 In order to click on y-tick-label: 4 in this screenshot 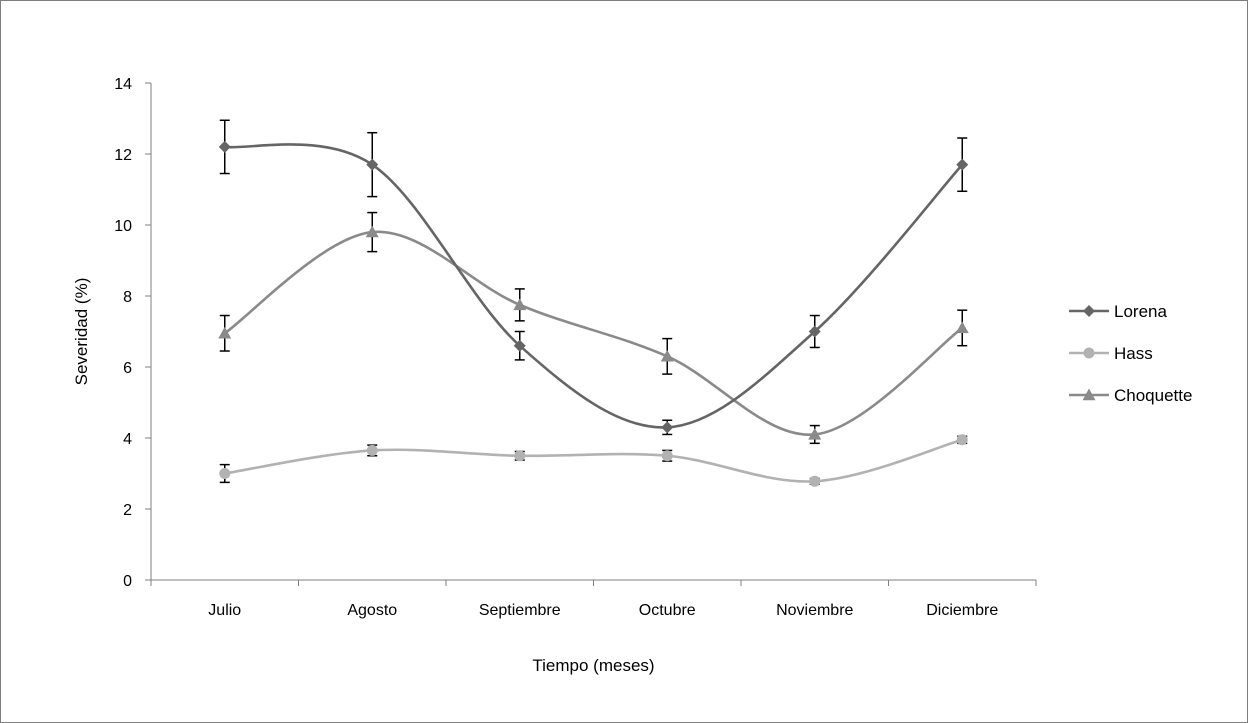, I will do `click(127, 439)`.